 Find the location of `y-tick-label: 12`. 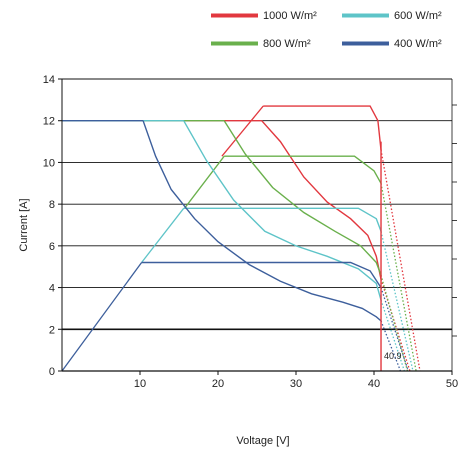

y-tick-label: 12 is located at coordinates (49, 122).